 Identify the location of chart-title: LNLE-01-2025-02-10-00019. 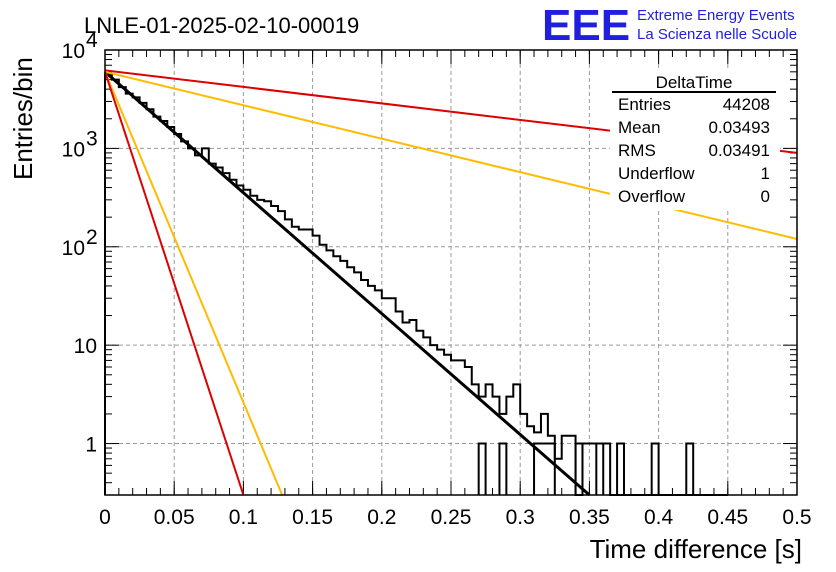
(221, 25).